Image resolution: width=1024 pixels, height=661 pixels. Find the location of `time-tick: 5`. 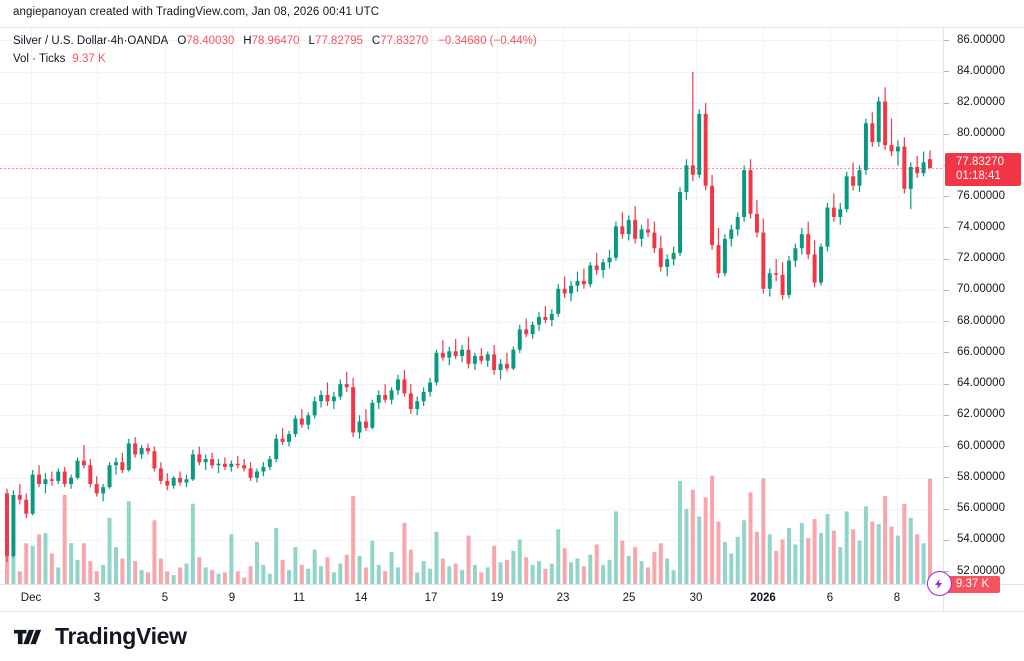

time-tick: 5 is located at coordinates (165, 598).